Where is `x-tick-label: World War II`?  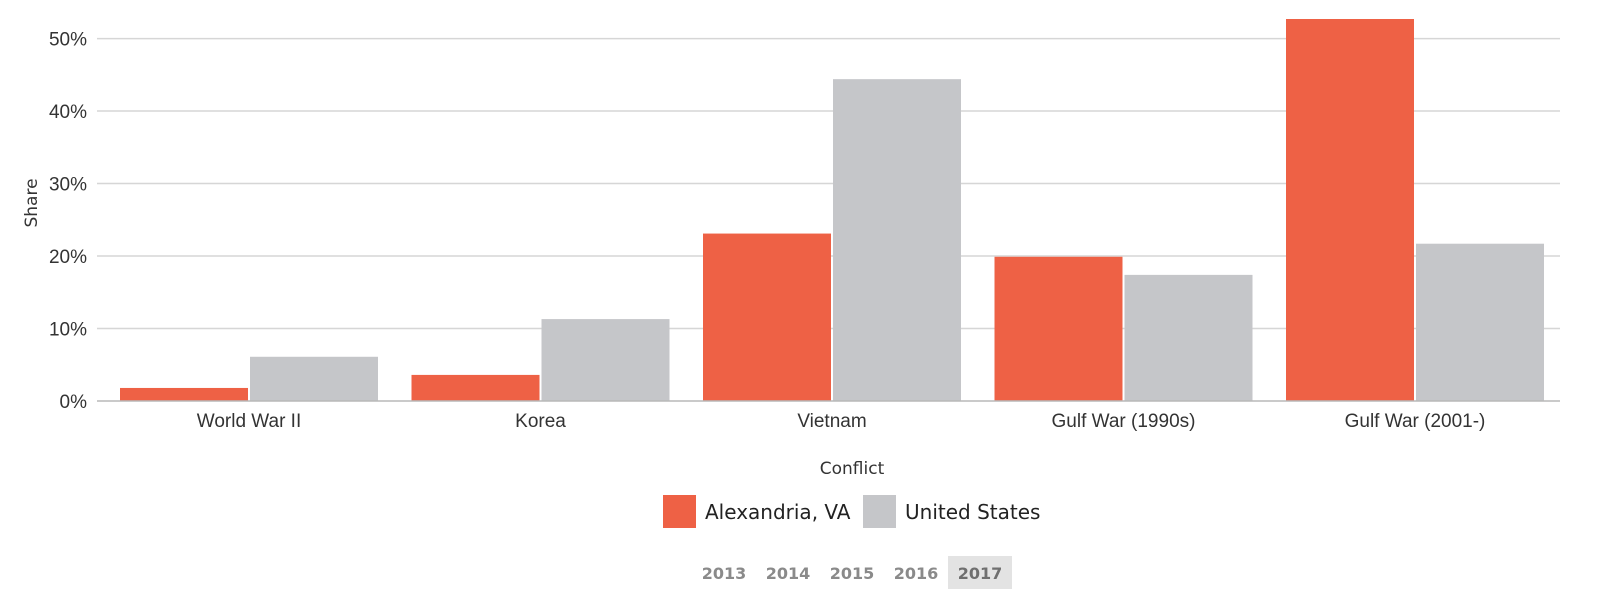
x-tick-label: World War II is located at coordinates (249, 421).